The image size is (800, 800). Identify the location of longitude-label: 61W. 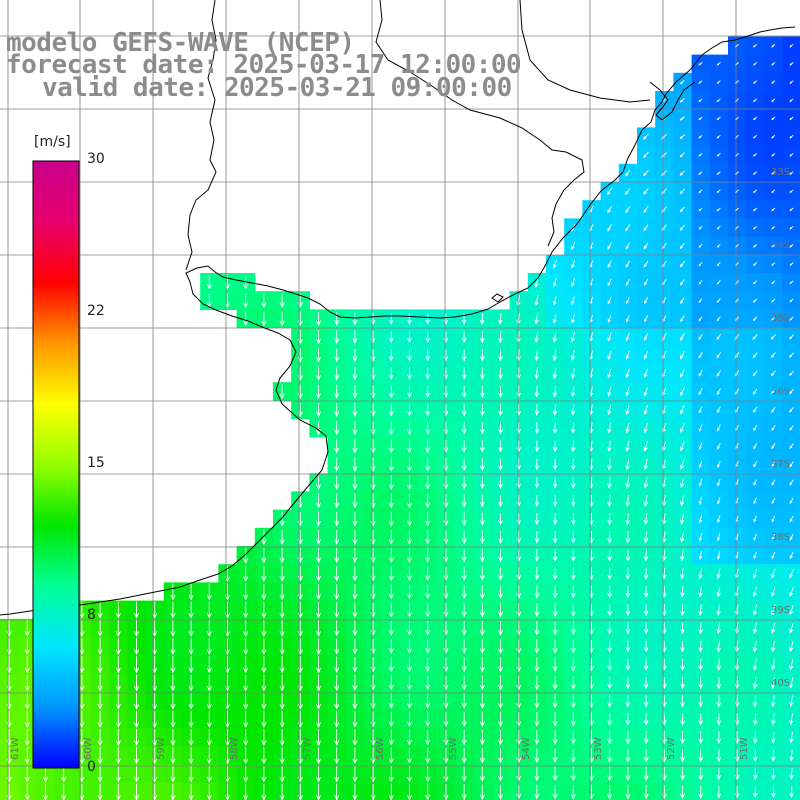
(15, 748).